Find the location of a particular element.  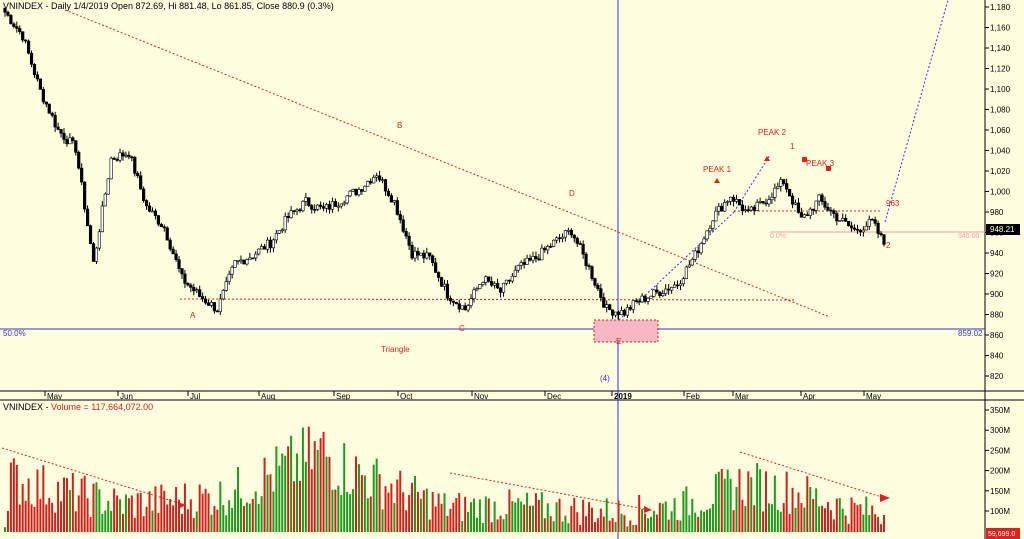

label-wave-2: 2 is located at coordinates (888, 245).